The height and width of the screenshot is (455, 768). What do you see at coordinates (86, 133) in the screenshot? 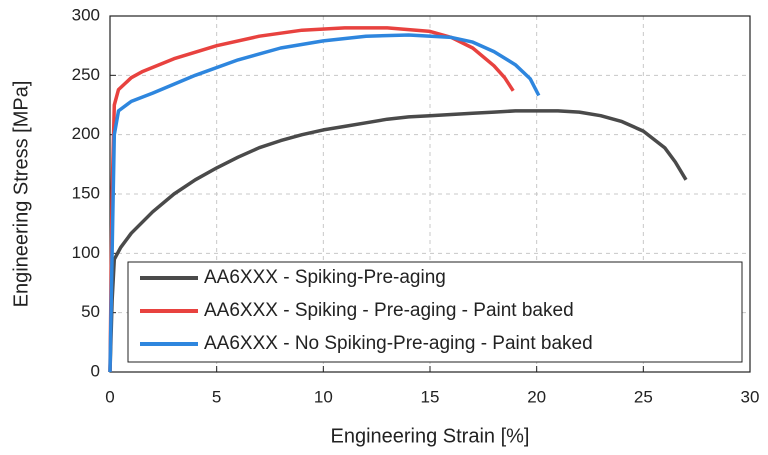
I see `y-tick-label: 200` at bounding box center [86, 133].